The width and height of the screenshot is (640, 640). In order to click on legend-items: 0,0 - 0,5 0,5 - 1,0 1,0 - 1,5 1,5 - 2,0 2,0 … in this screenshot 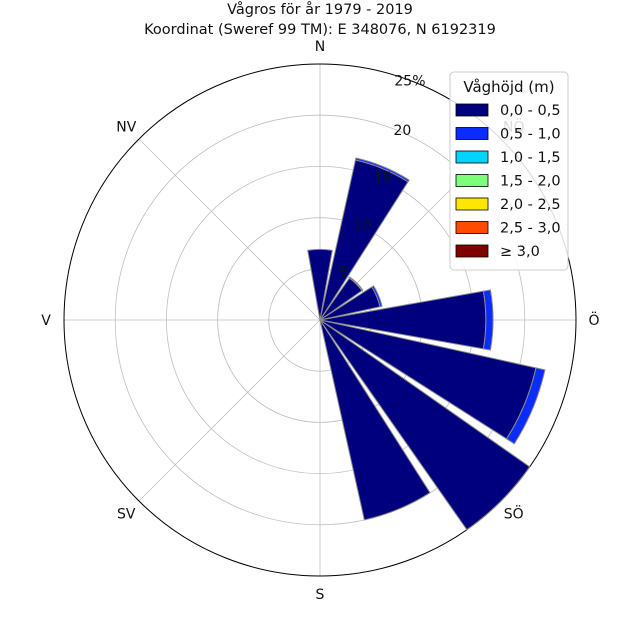, I will do `click(508, 181)`.